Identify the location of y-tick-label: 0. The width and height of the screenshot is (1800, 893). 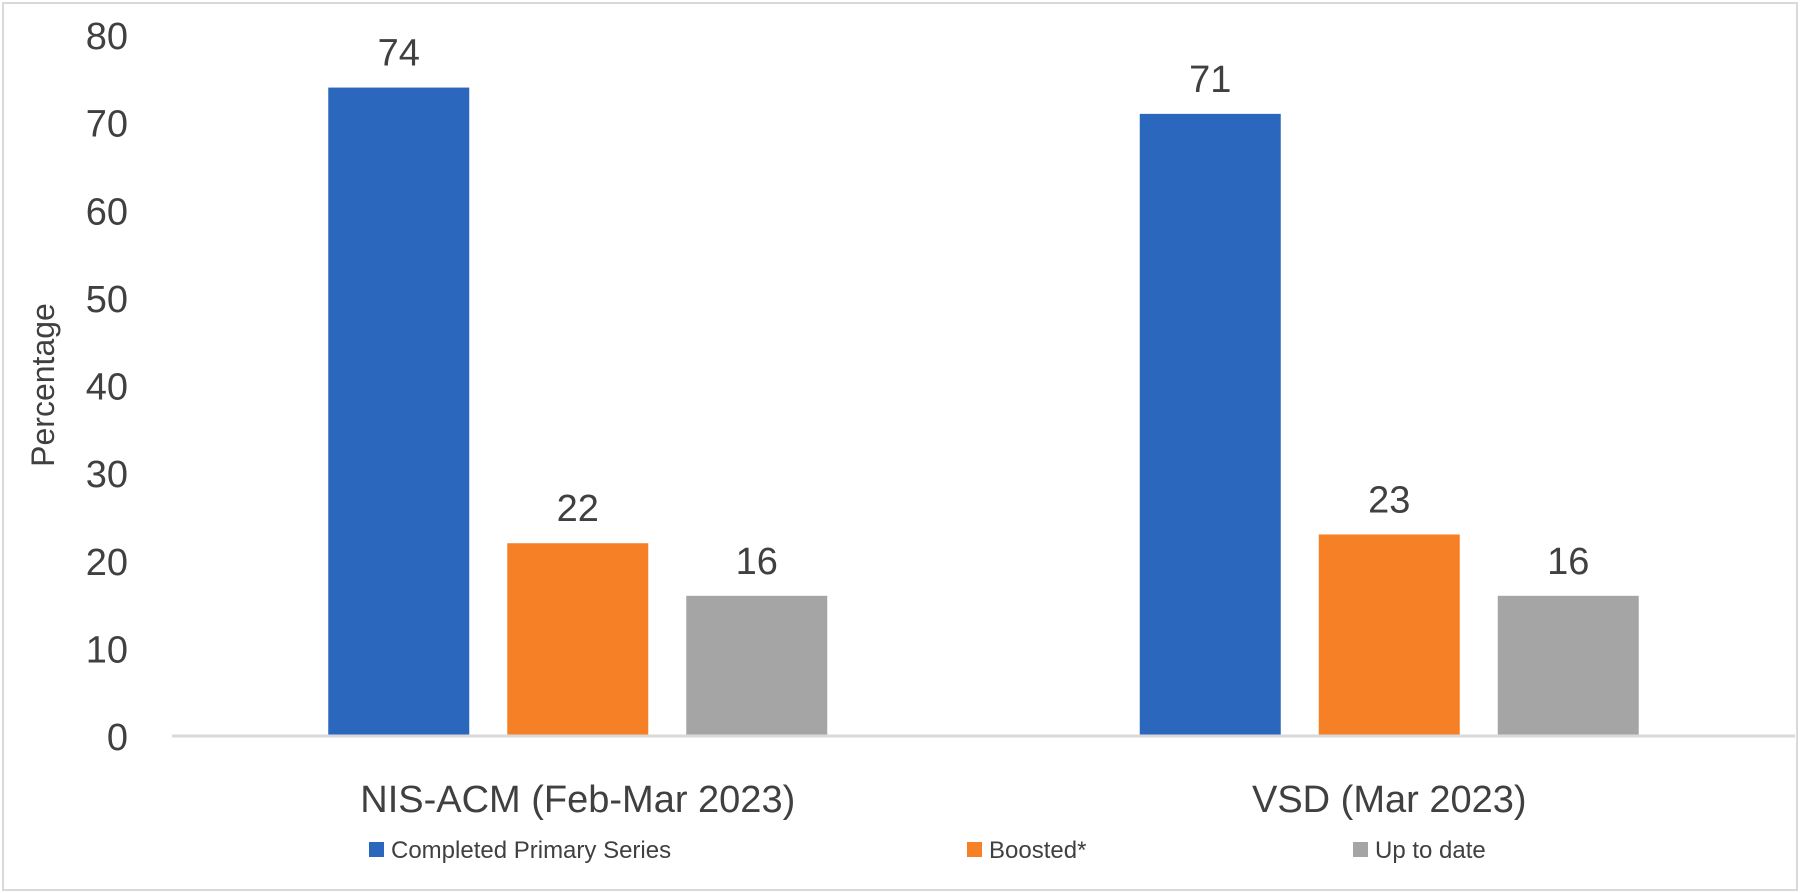
(117, 738).